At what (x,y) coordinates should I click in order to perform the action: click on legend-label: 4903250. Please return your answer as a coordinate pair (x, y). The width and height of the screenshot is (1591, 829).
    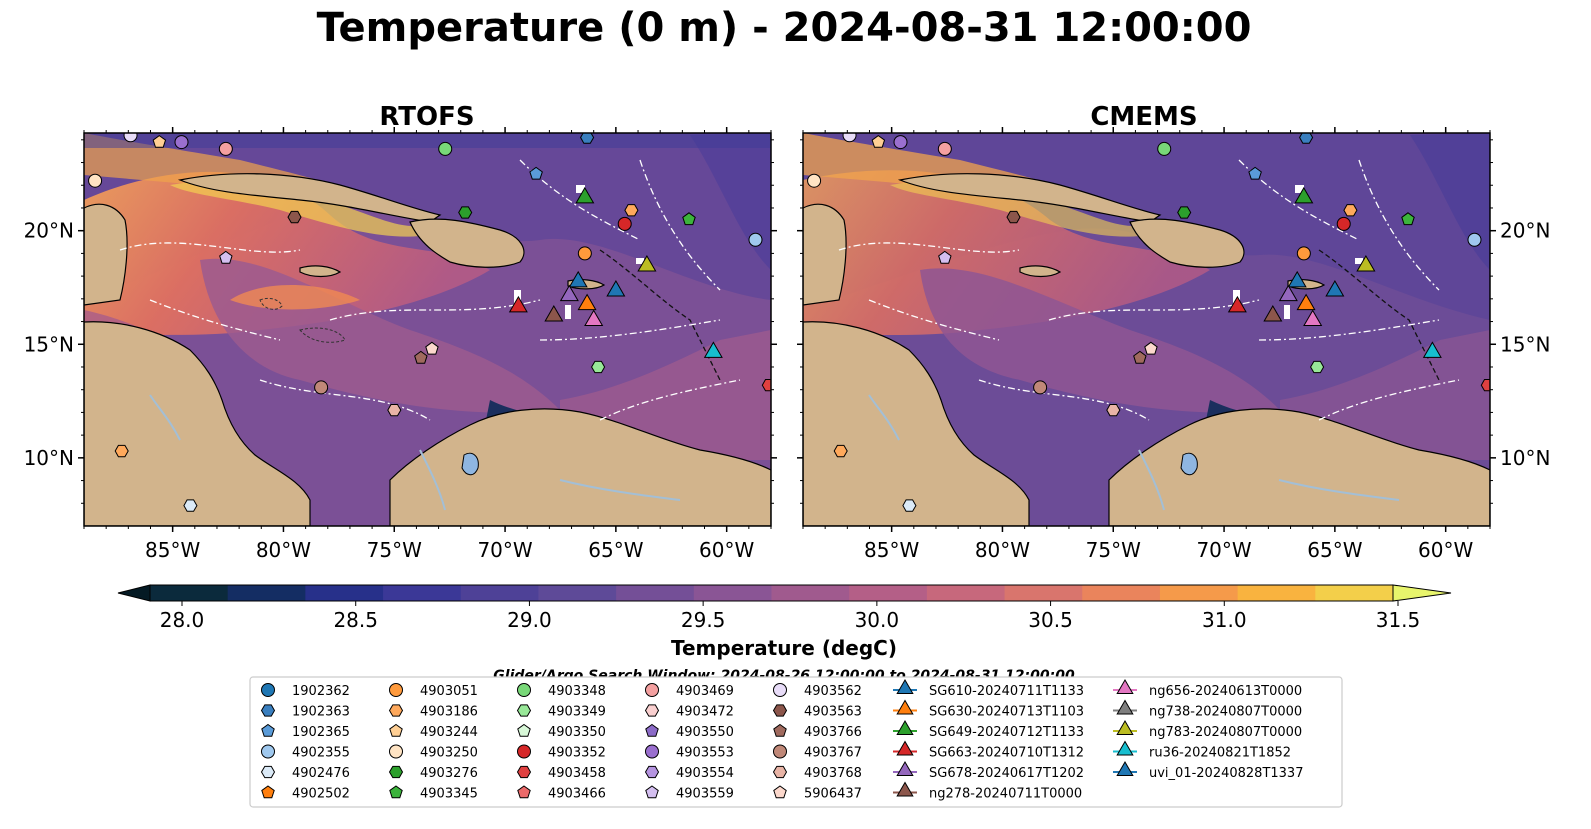
    Looking at the image, I should click on (449, 753).